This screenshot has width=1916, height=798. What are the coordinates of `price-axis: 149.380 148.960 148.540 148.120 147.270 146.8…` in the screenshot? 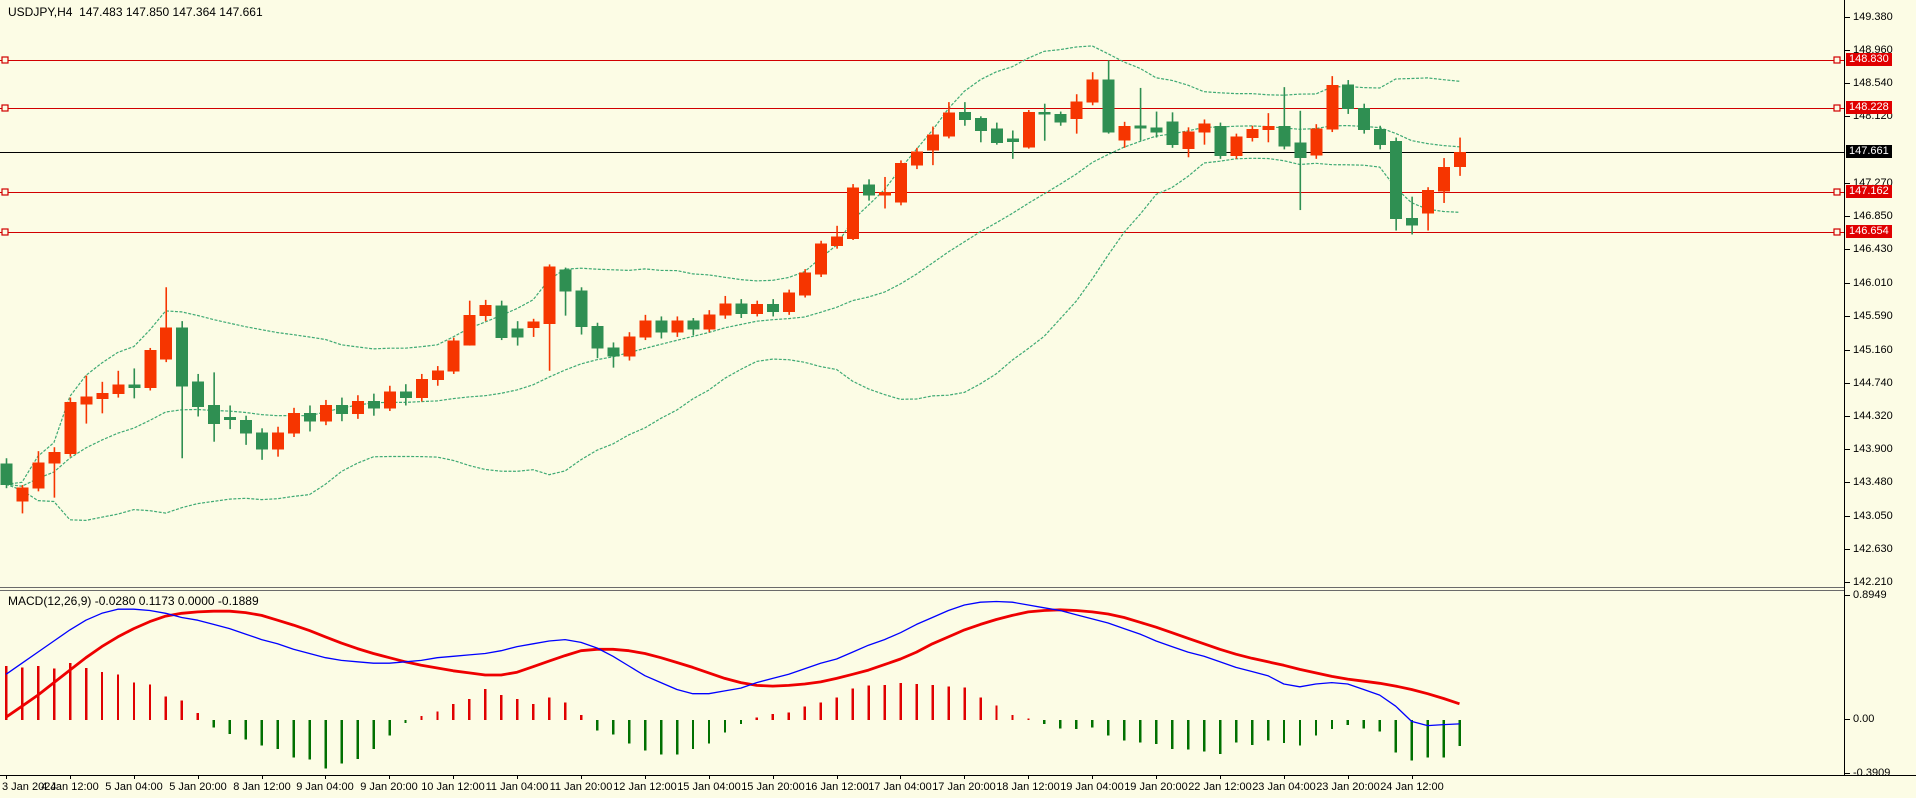 It's located at (1880, 389).